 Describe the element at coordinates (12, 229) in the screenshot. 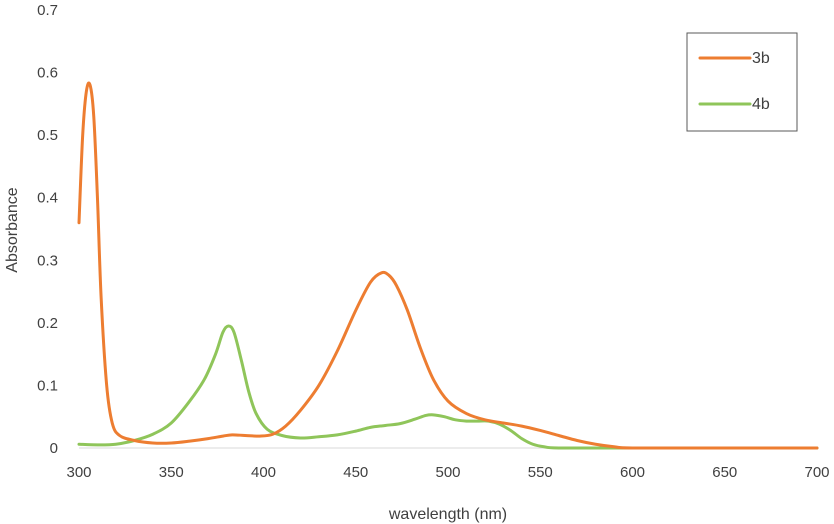

I see `y-axis-title: Absorbance` at that location.